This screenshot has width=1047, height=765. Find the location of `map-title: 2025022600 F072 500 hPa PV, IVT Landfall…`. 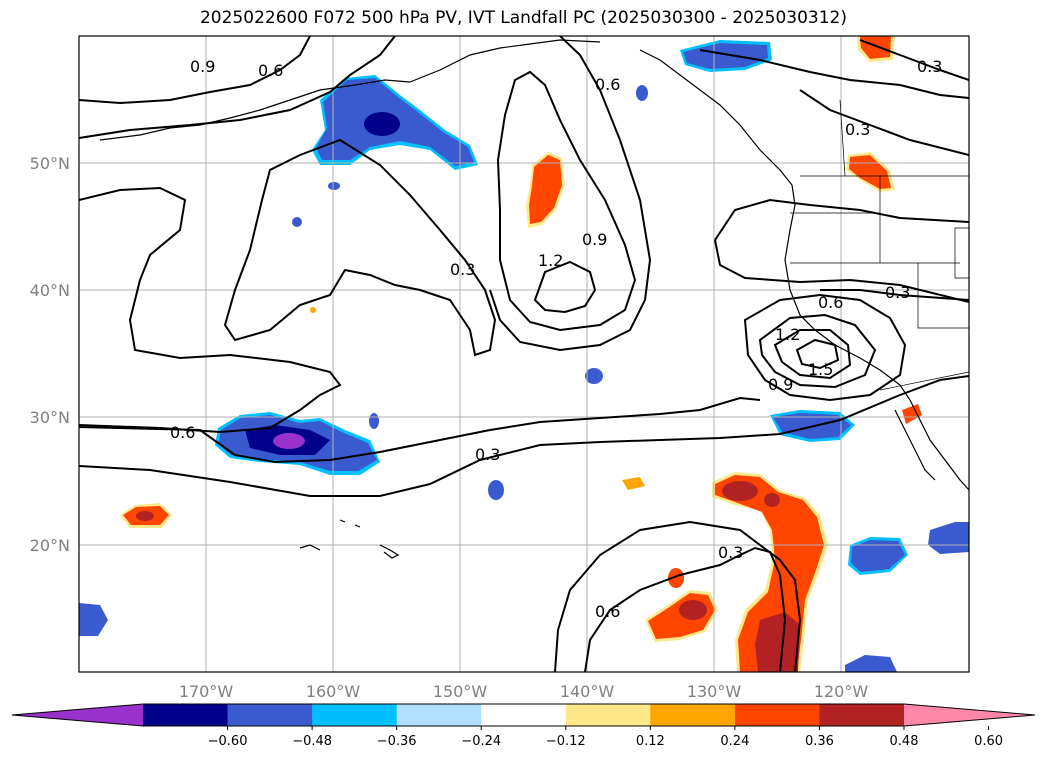

map-title: 2025022600 F072 500 hPa PV, IVT Landfall… is located at coordinates (523, 18).